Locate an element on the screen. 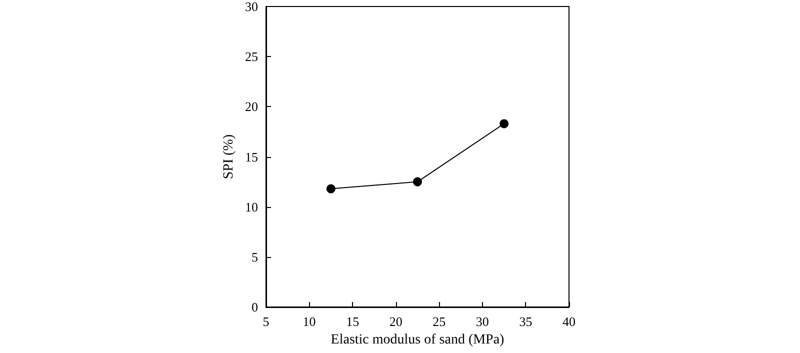 The image size is (800, 353). x-tick-label: 10 is located at coordinates (309, 321).